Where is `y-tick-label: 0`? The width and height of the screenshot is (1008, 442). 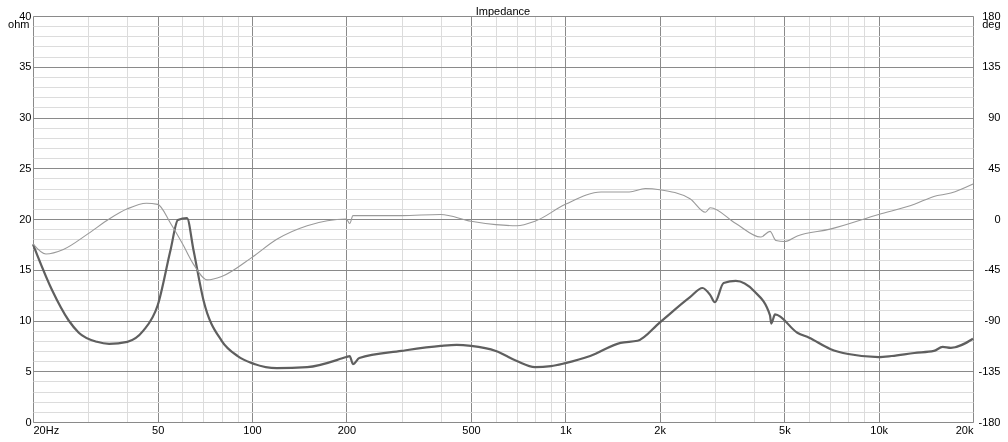 y-tick-label: 0 is located at coordinates (28, 421).